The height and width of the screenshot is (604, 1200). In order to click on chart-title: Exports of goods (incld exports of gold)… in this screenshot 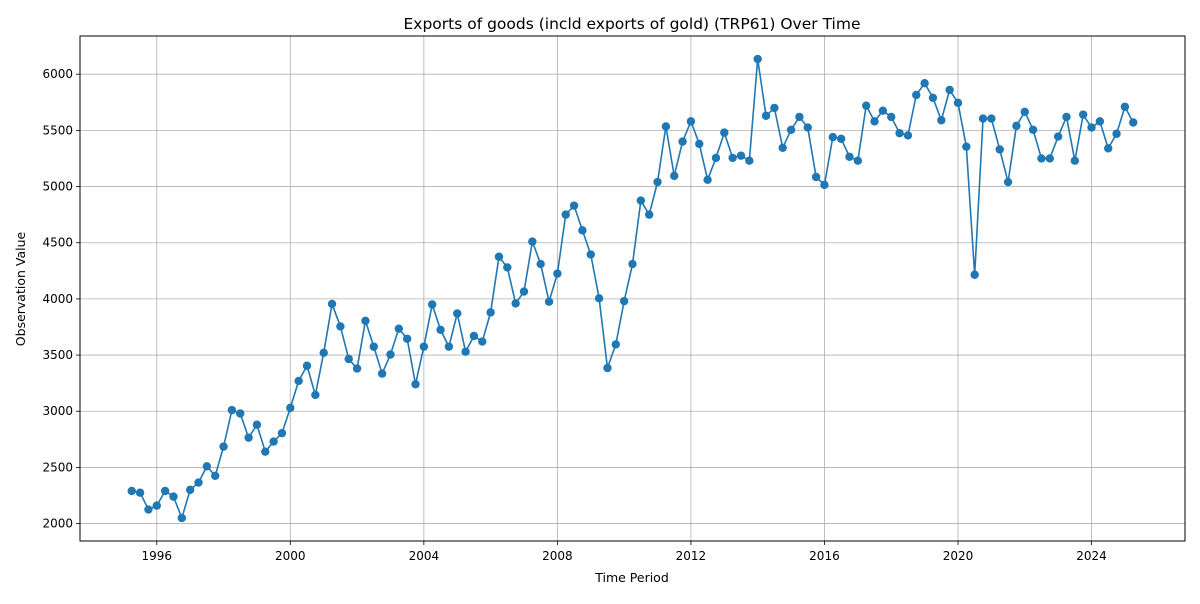, I will do `click(631, 24)`.